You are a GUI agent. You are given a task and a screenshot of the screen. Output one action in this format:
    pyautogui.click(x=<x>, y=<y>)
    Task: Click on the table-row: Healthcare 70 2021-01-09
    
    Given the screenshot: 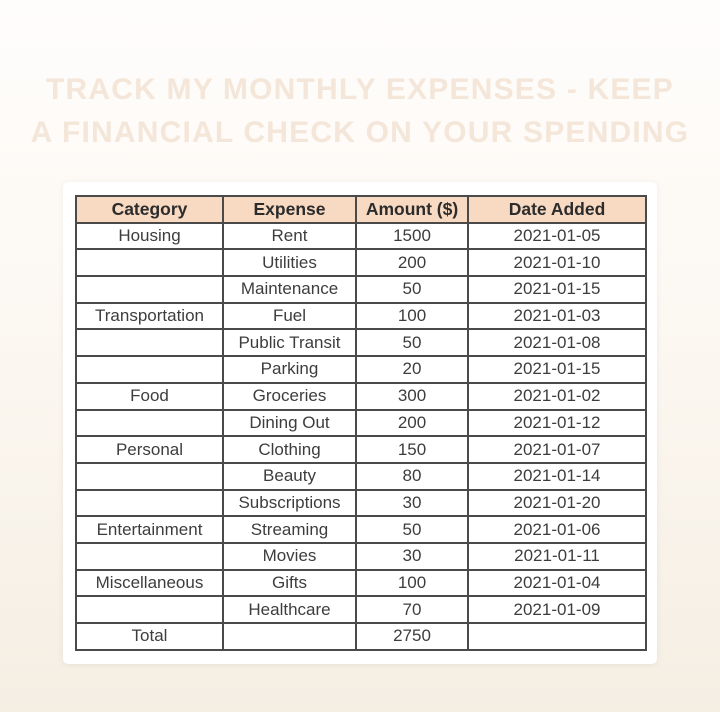 What is the action you would take?
    pyautogui.click(x=361, y=609)
    